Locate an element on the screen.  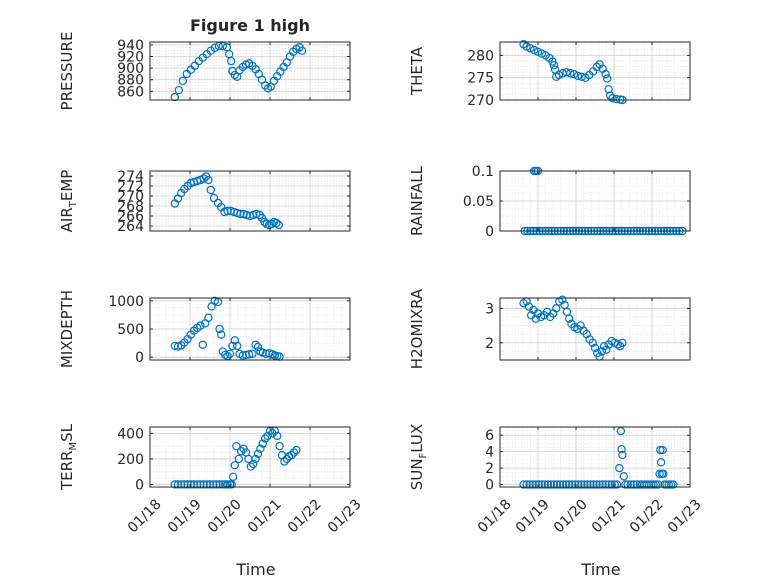
y-tick-label: 400 is located at coordinates (130, 434).